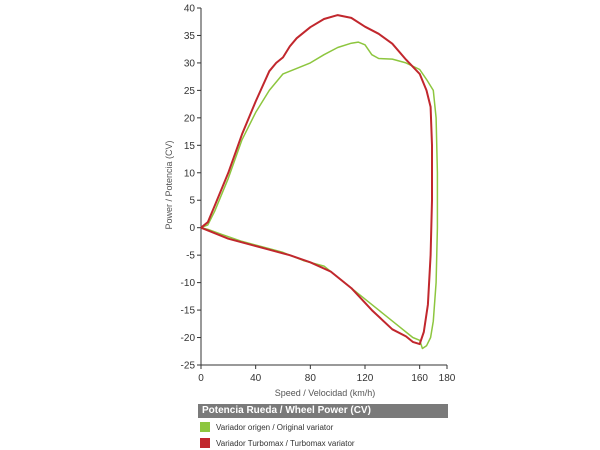 This screenshot has height=450, width=600. What do you see at coordinates (205, 427) in the screenshot?
I see `legend-swatch-original` at bounding box center [205, 427].